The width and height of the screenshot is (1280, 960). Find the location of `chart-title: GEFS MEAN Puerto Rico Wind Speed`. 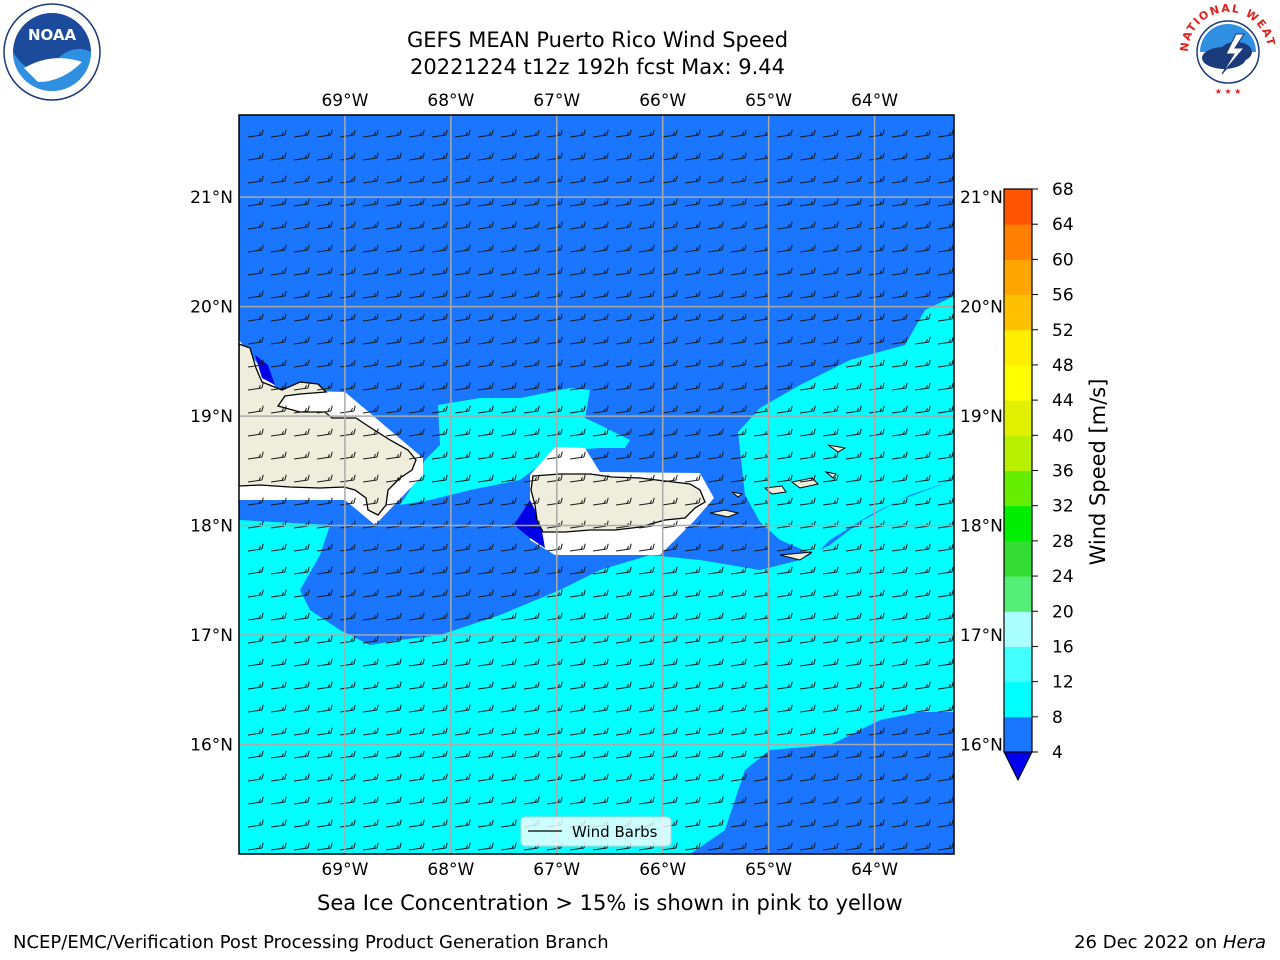

chart-title: GEFS MEAN Puerto Rico Wind Speed is located at coordinates (597, 40).